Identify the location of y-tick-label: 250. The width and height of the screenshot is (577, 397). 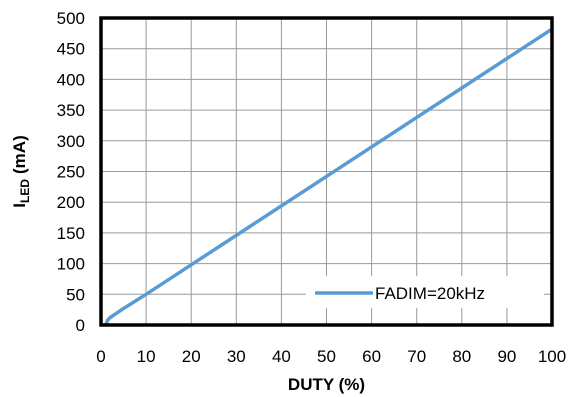
(71, 172).